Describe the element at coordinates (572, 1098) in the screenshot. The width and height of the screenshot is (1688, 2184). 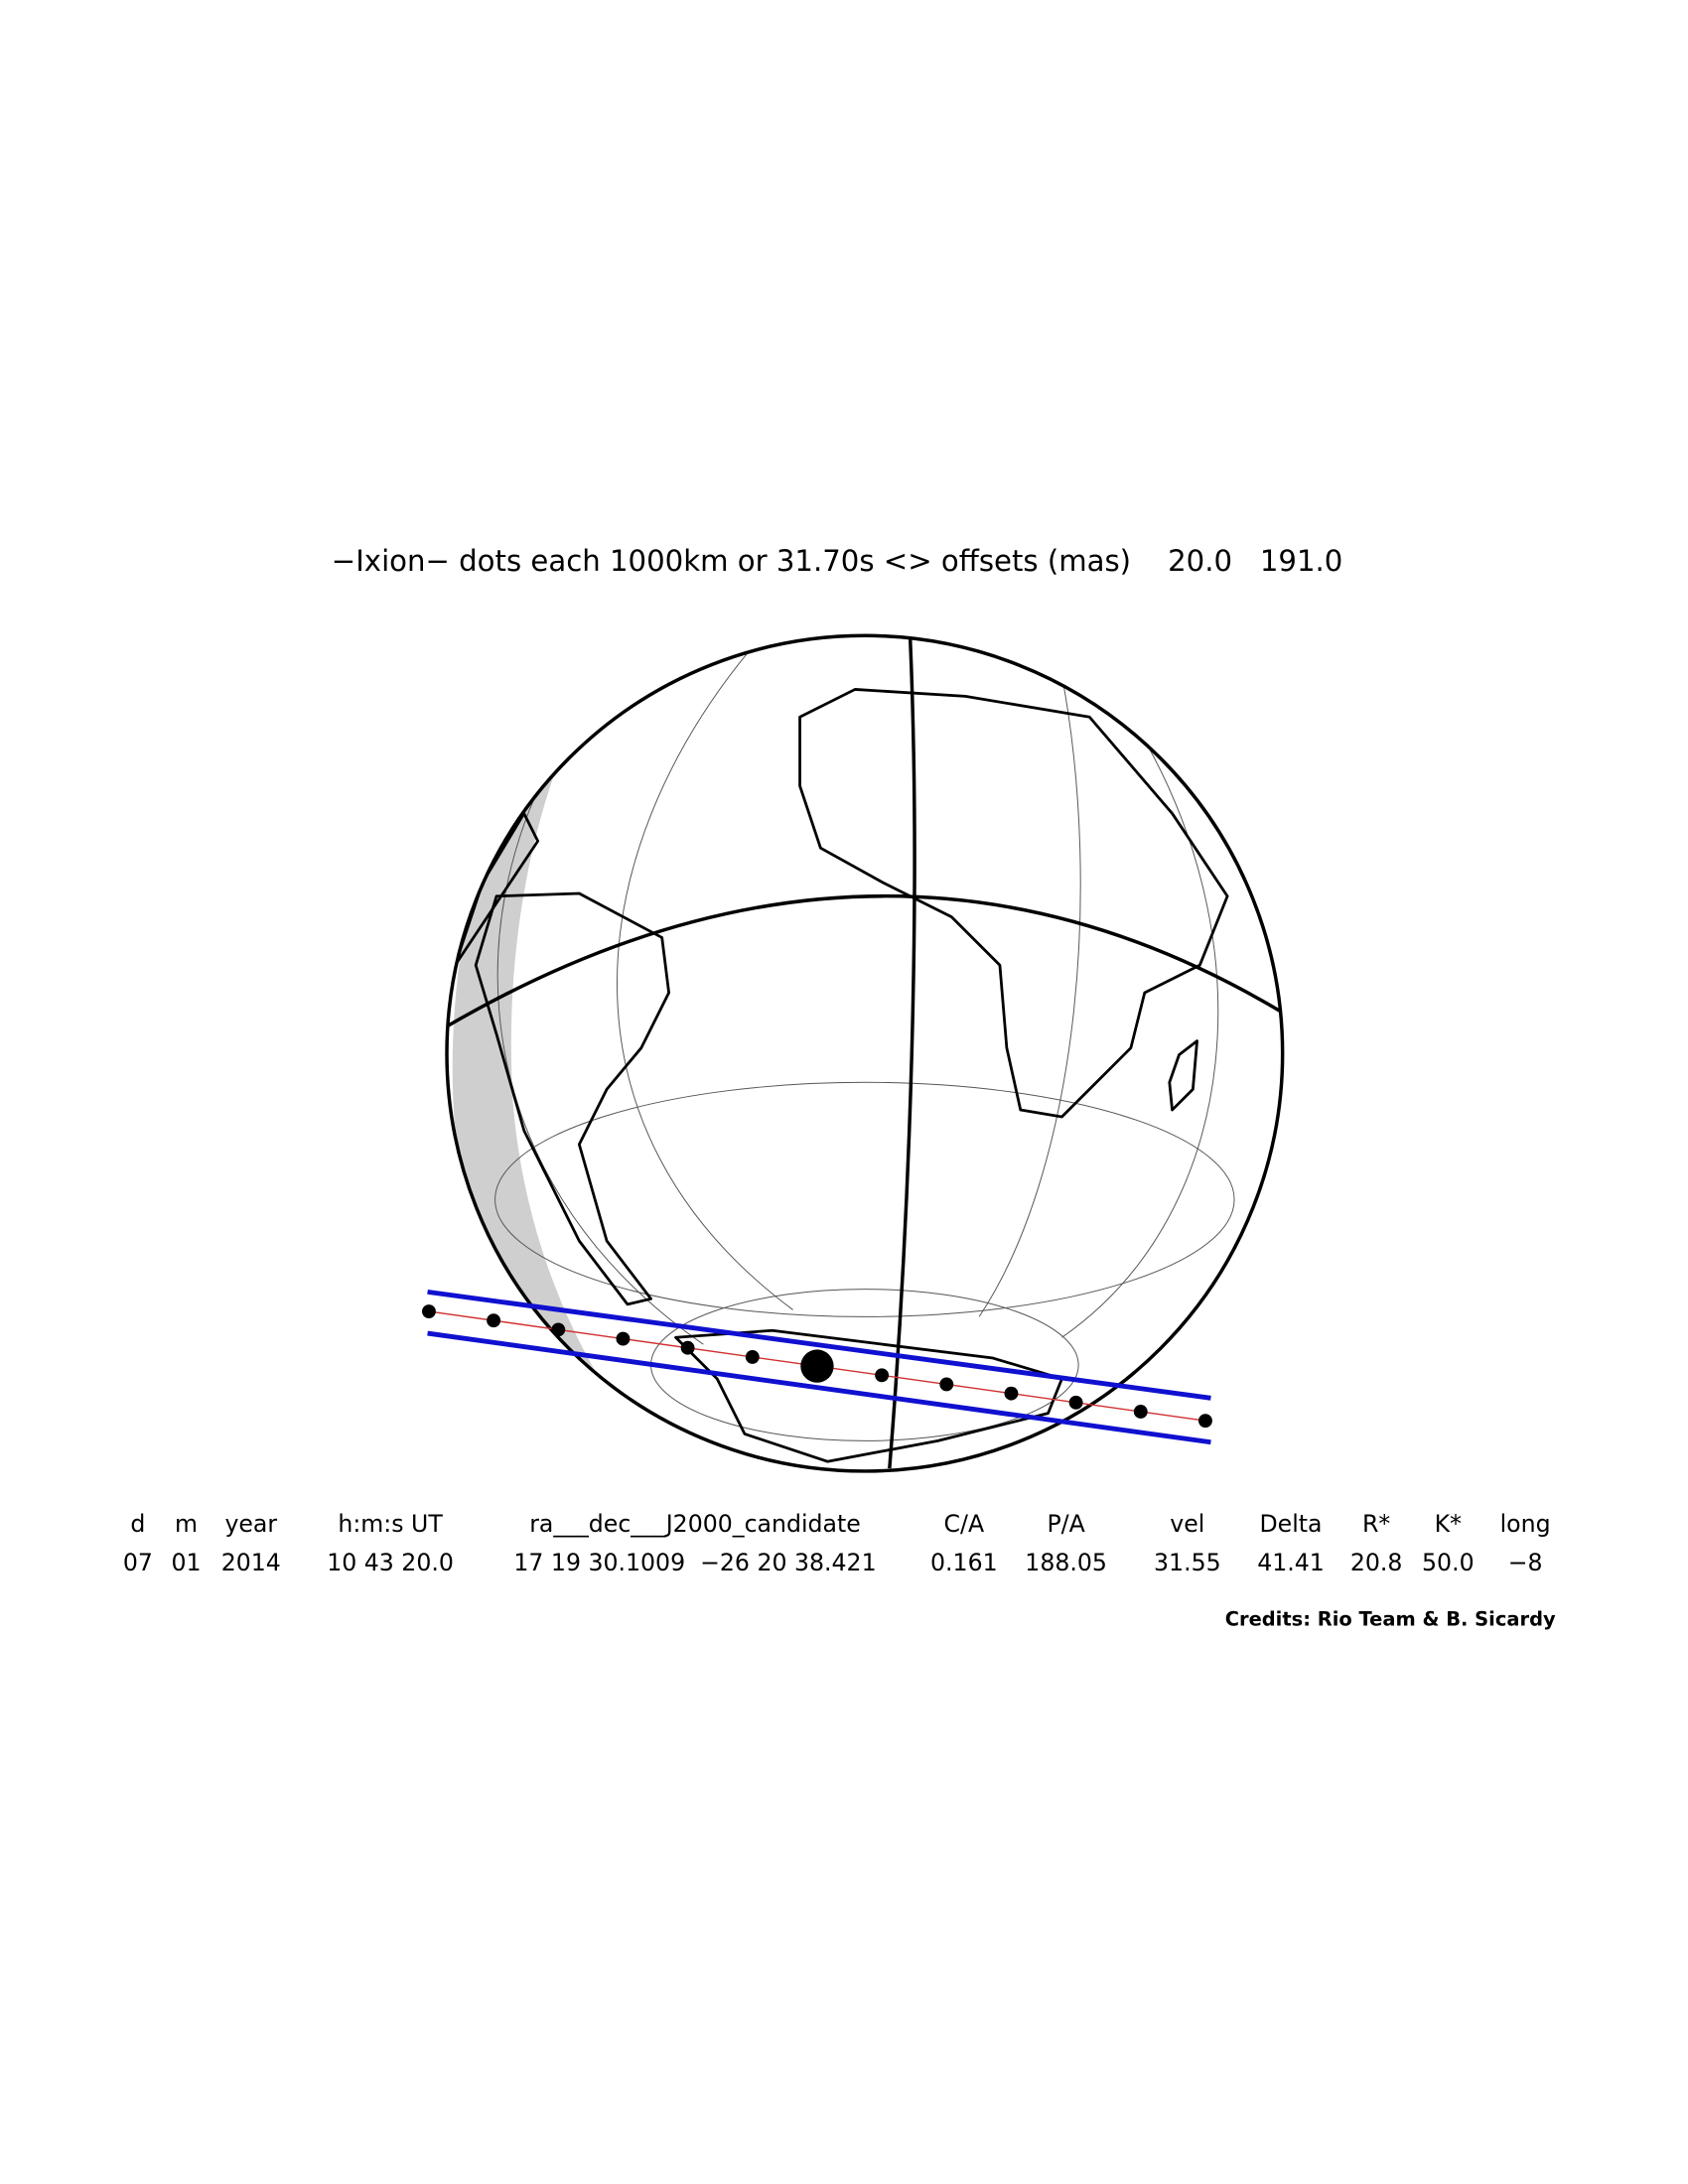
I see `south-america` at that location.